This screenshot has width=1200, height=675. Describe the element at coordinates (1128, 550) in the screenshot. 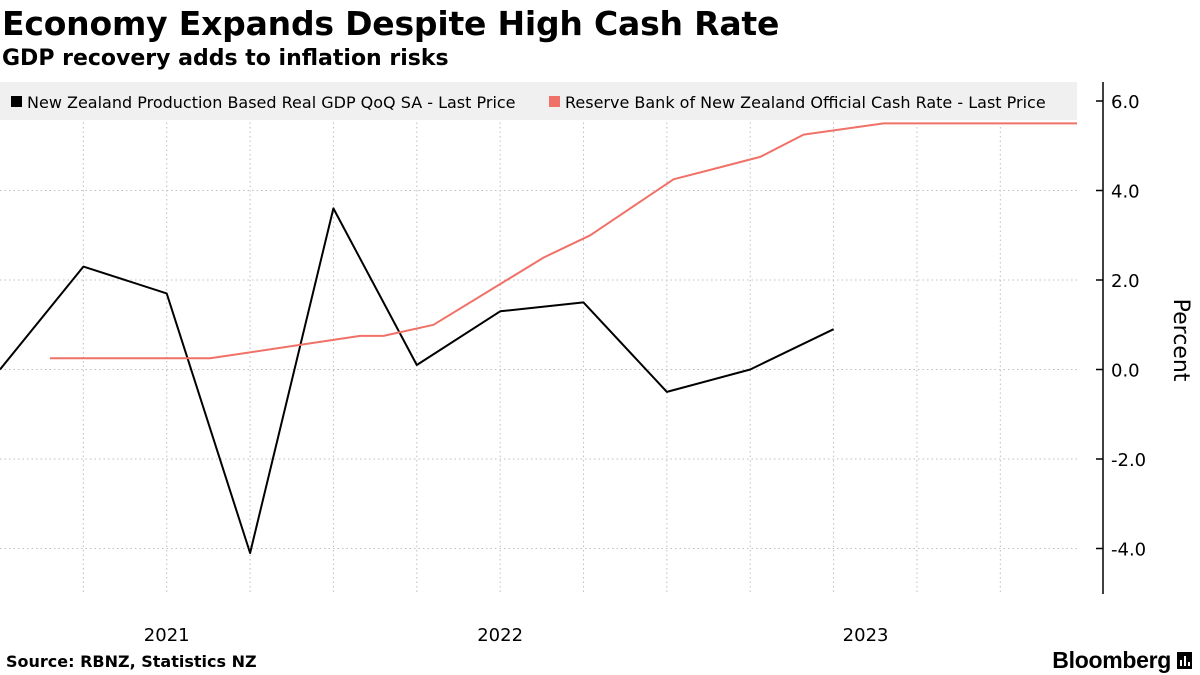

I see `y-tick-label: -4.0` at that location.